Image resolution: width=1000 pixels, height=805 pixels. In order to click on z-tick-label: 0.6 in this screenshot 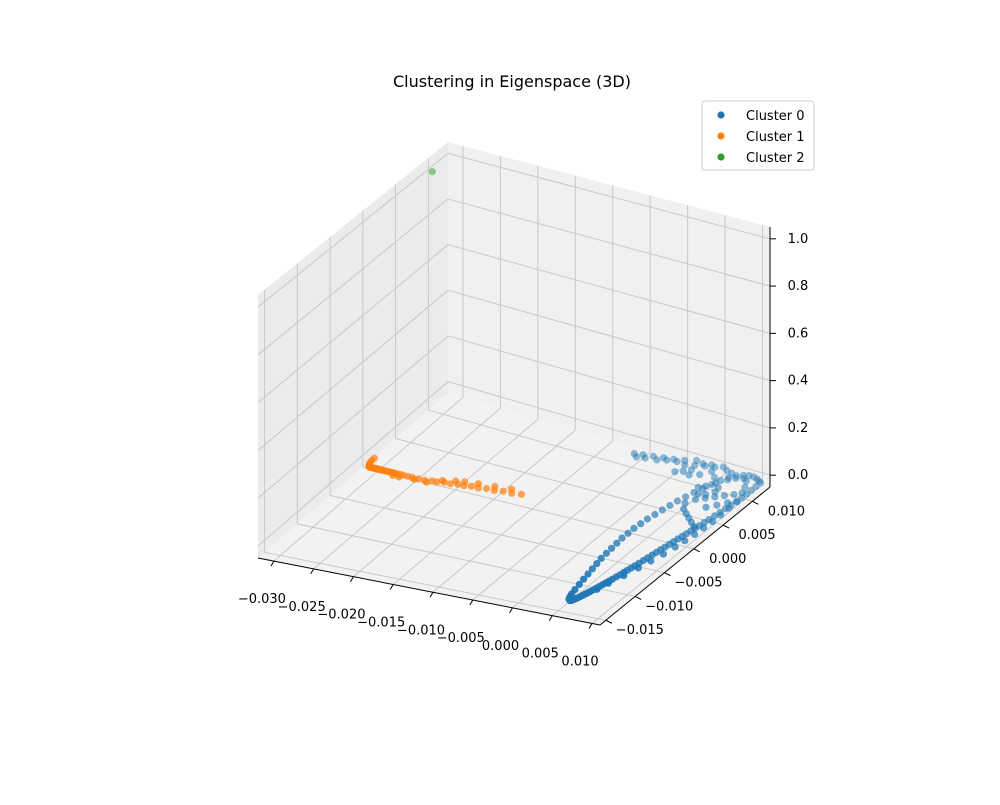, I will do `click(798, 333)`.